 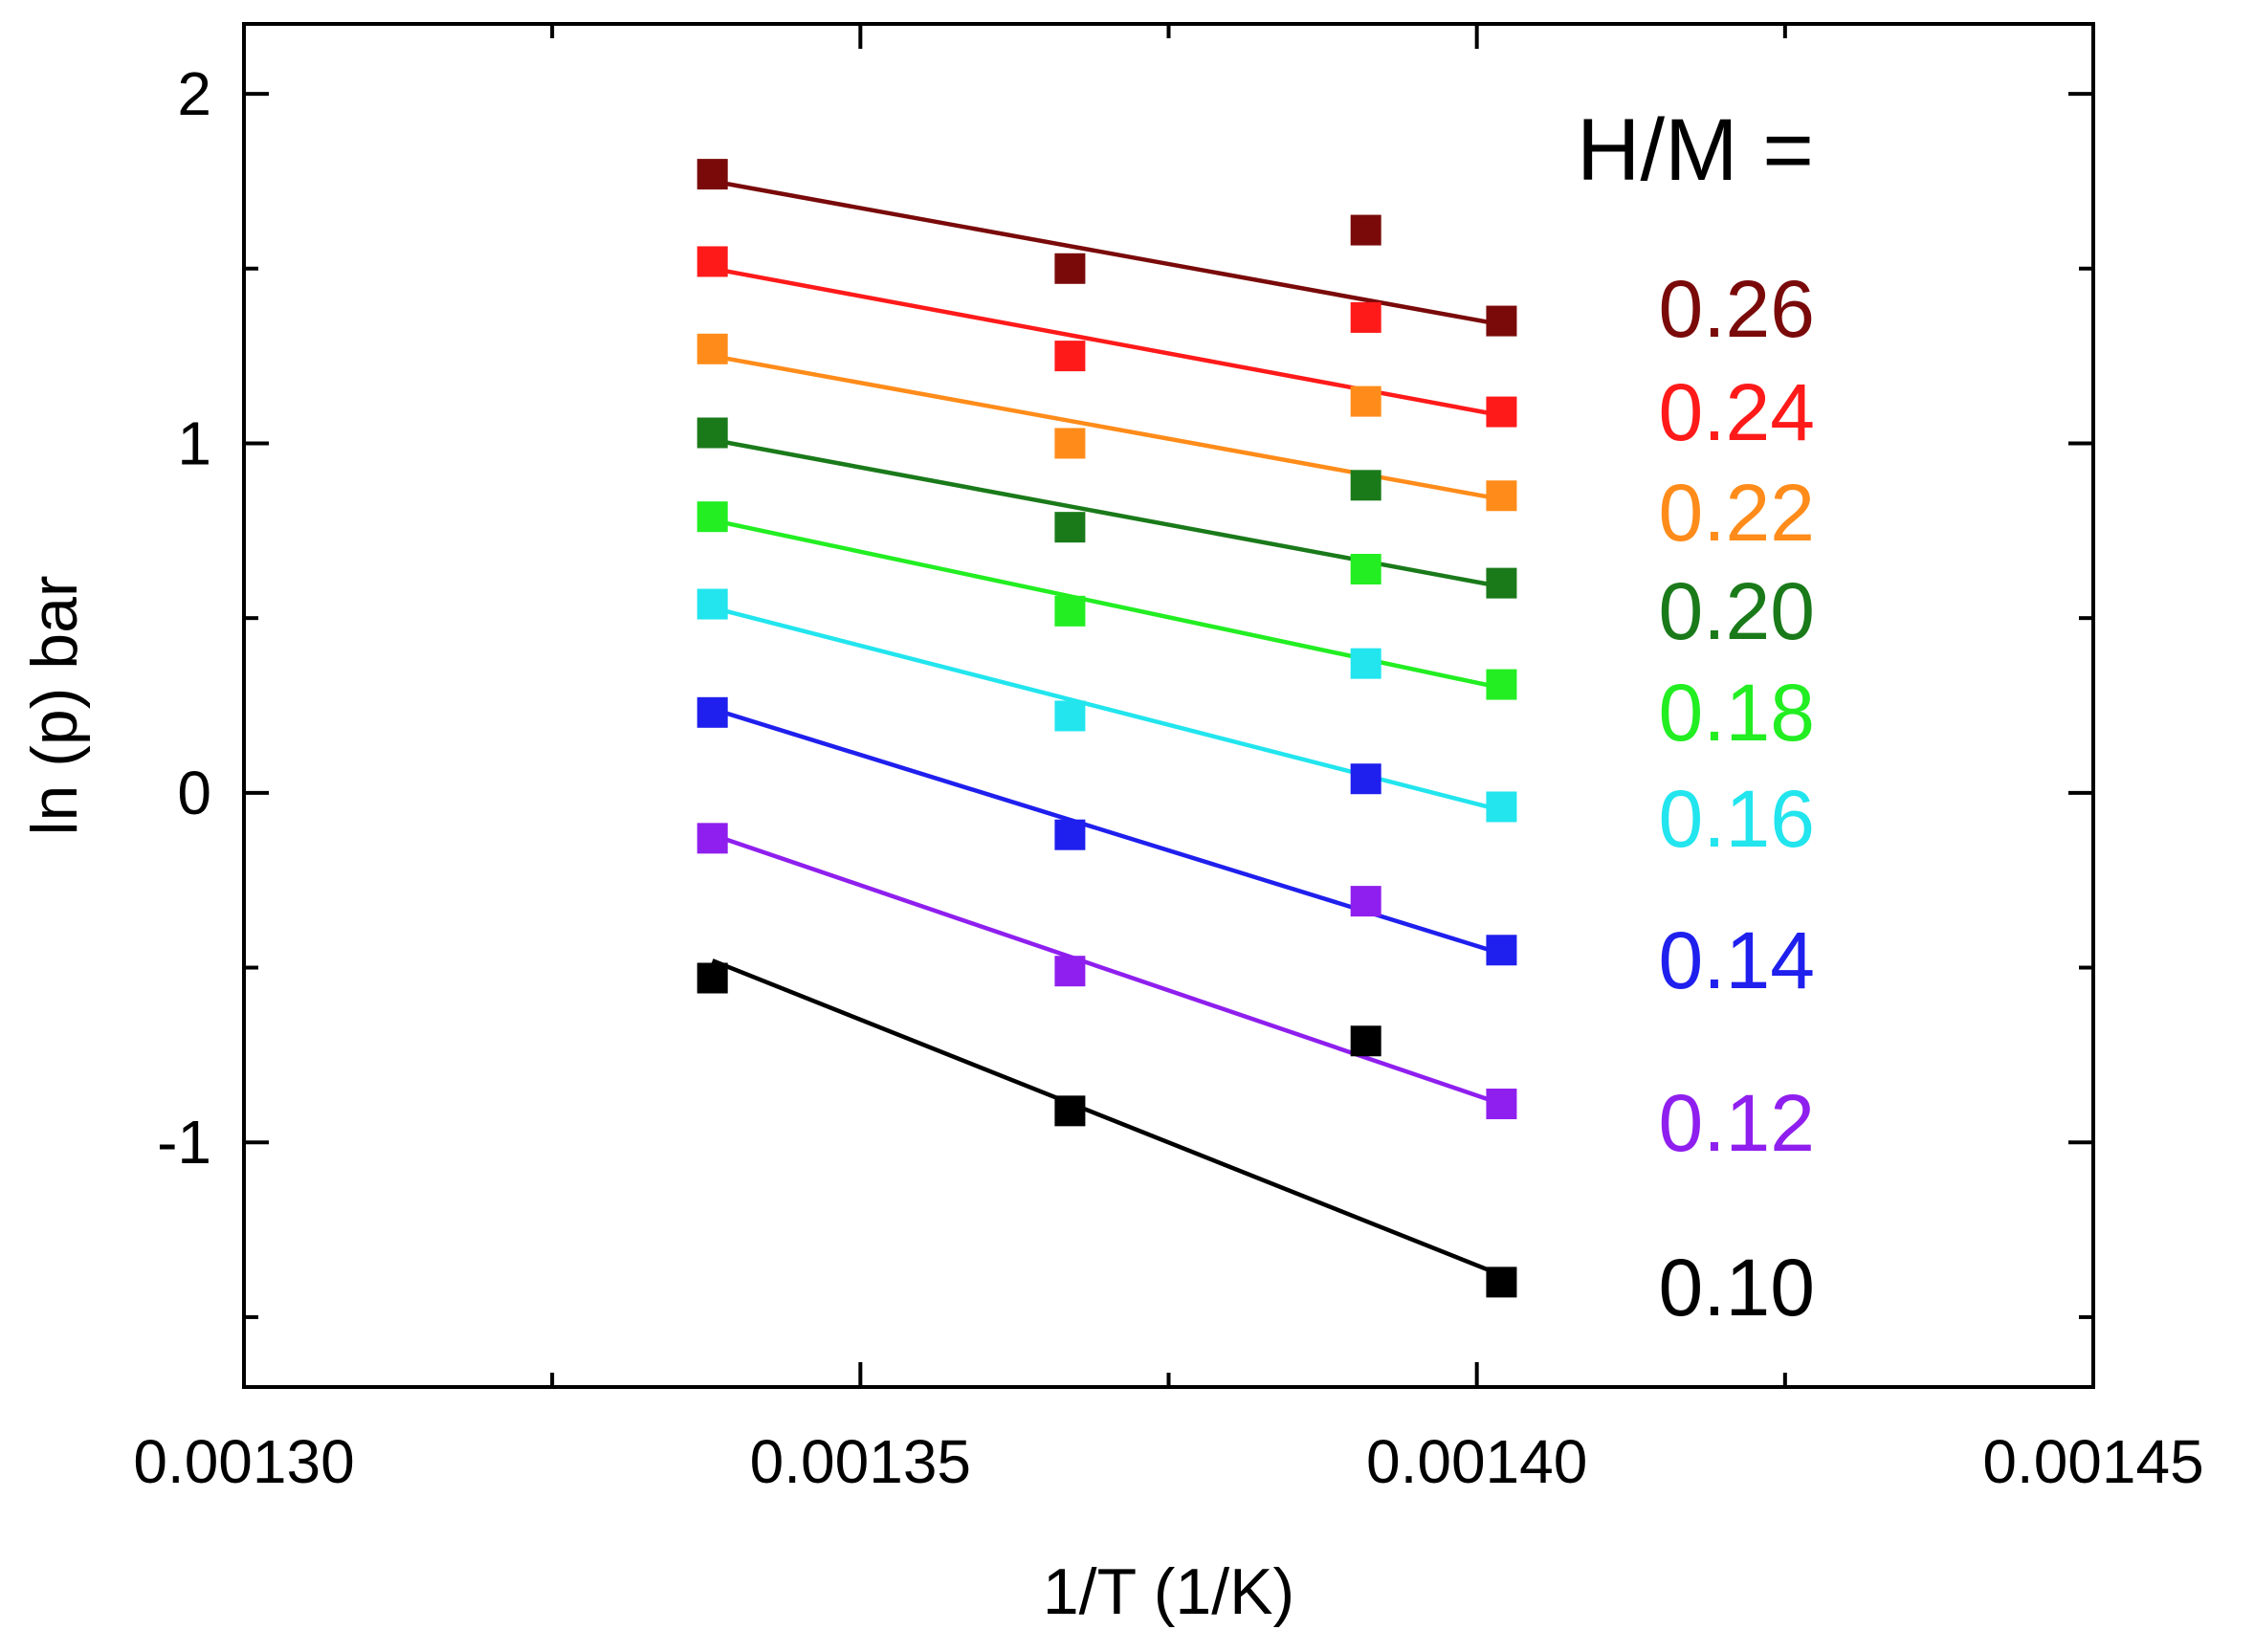 I want to click on legend-title: H/M =, so click(x=1695, y=150).